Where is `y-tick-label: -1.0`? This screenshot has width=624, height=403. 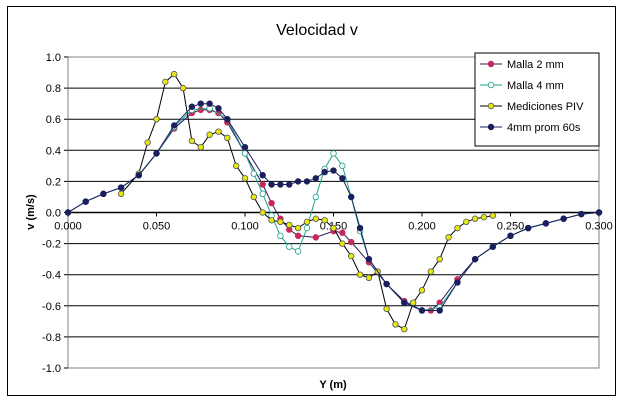
y-tick-label: -1.0 is located at coordinates (51, 369).